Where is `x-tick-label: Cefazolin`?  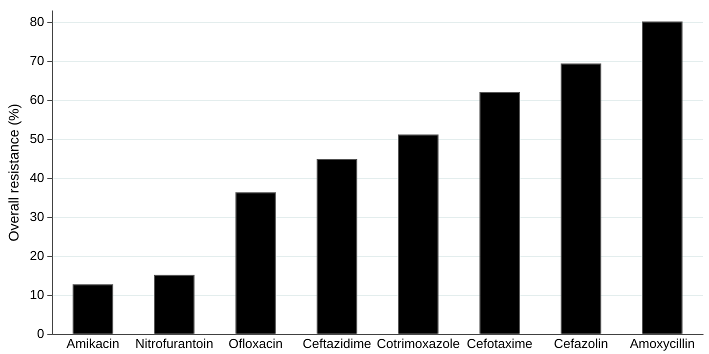 x-tick-label: Cefazolin is located at coordinates (581, 343).